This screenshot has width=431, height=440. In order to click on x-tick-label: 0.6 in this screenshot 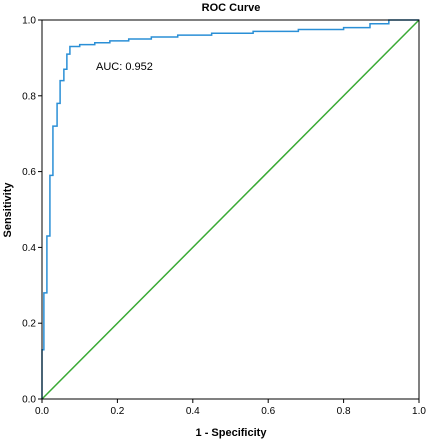, I will do `click(268, 411)`.